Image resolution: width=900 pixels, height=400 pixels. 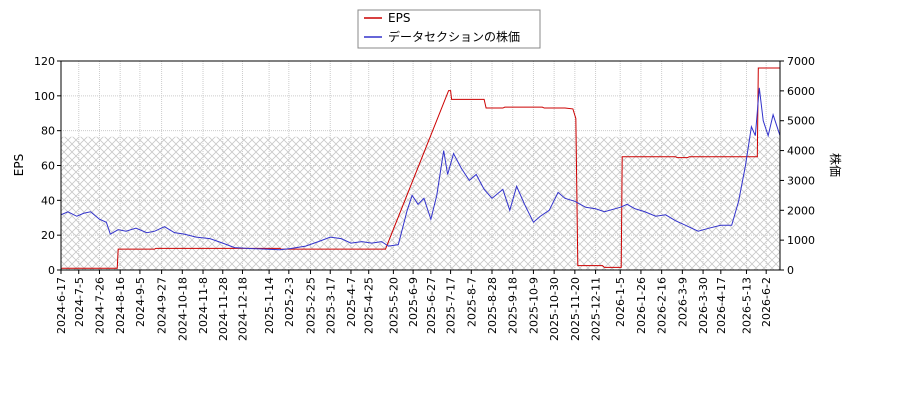 I want to click on y-right-tick-label: 5000, so click(x=801, y=121).